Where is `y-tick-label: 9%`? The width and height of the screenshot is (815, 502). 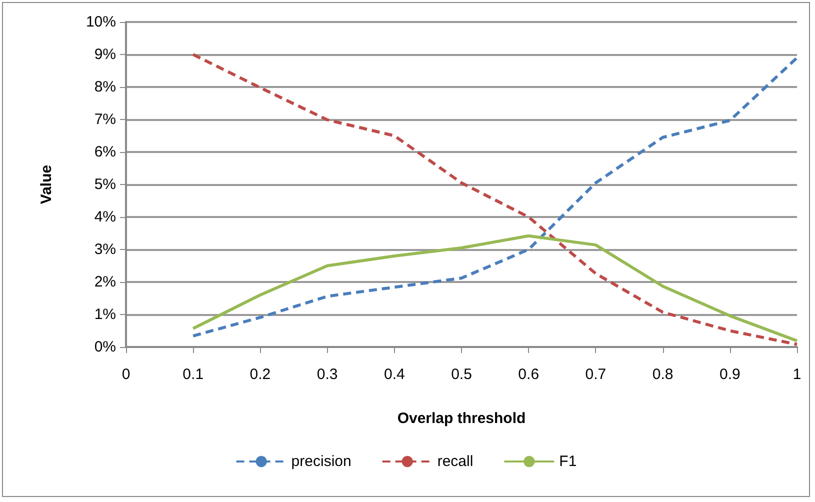 y-tick-label: 9% is located at coordinates (105, 54).